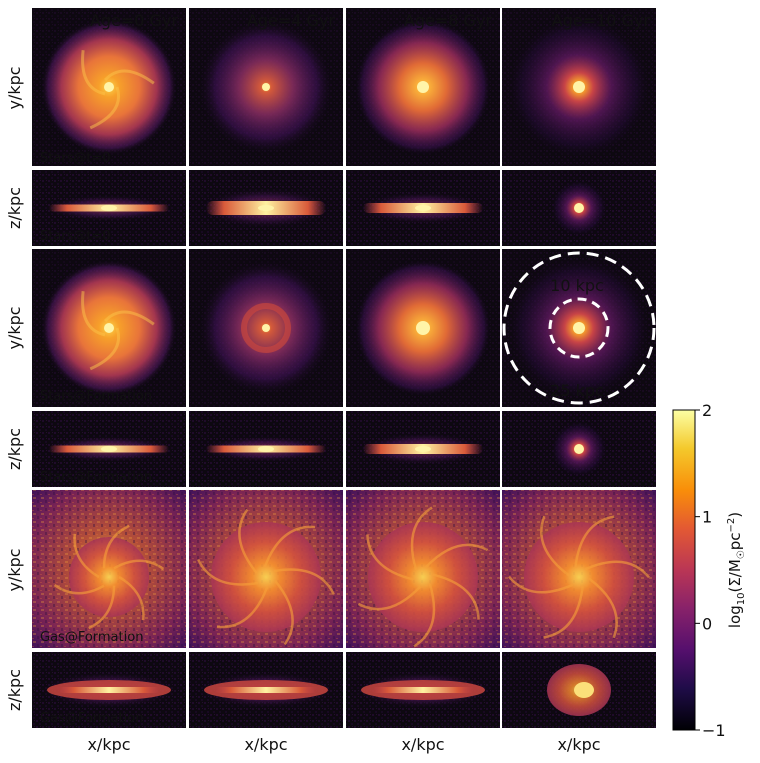 This screenshot has width=760, height=763. Describe the element at coordinates (714, 730) in the screenshot. I see `colorbar-tick-label-0: −1` at that location.